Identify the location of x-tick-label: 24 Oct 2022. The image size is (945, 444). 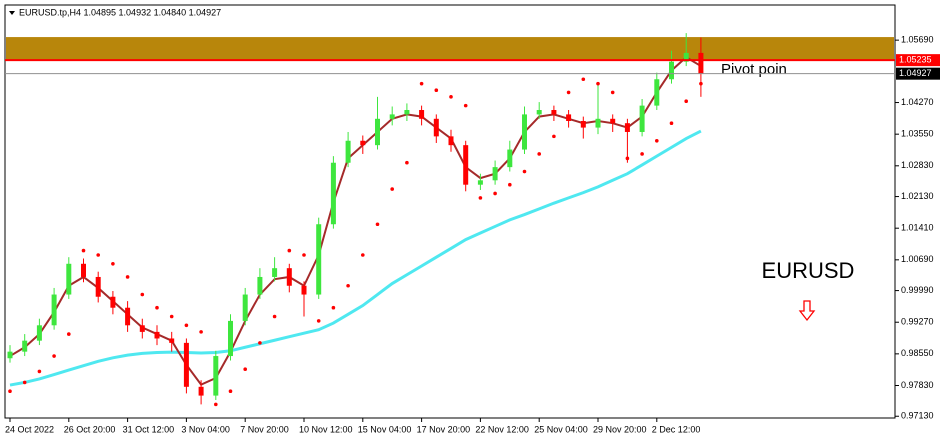
(29, 429).